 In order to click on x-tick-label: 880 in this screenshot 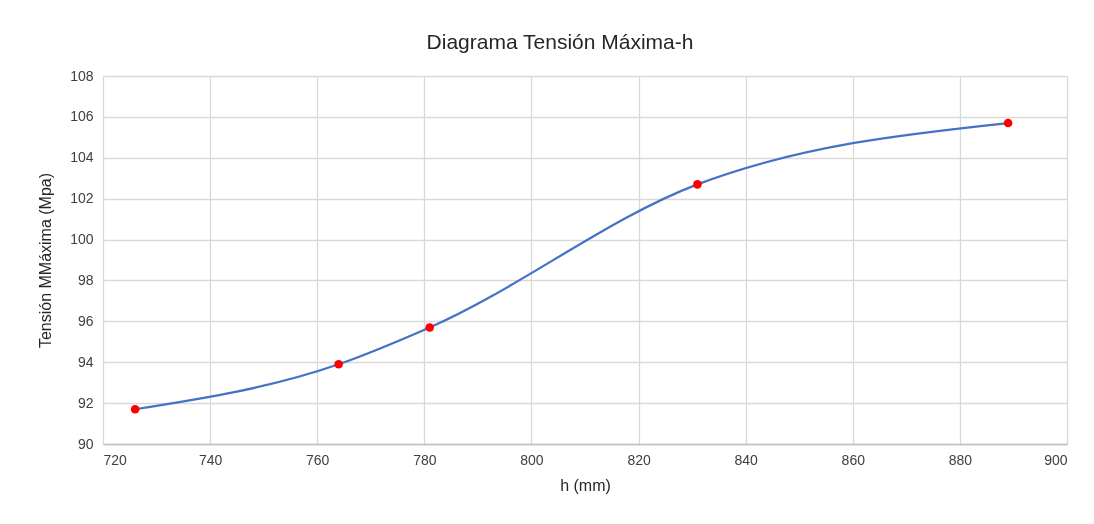, I will do `click(960, 459)`.